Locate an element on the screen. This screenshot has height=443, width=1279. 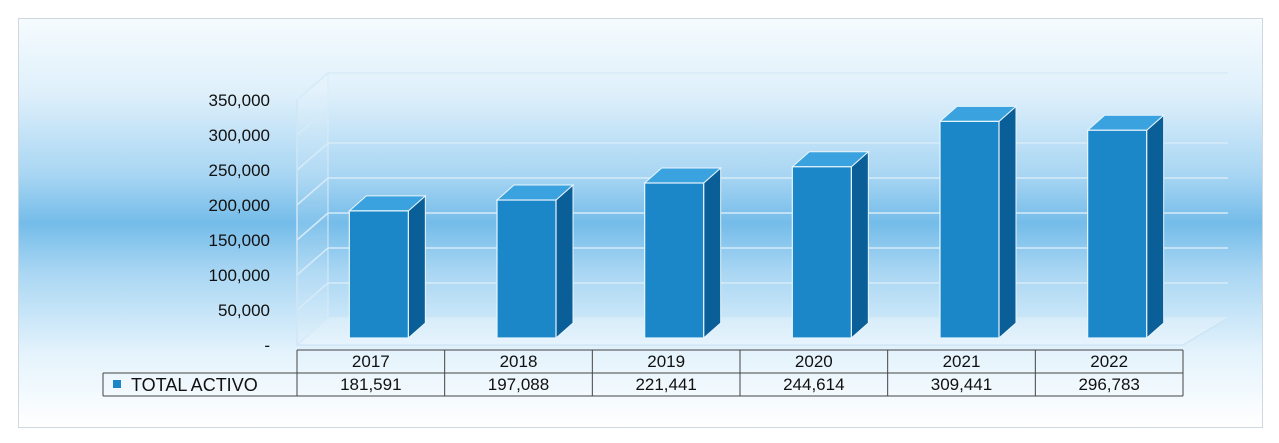
bar-2022 is located at coordinates (1125, 227).